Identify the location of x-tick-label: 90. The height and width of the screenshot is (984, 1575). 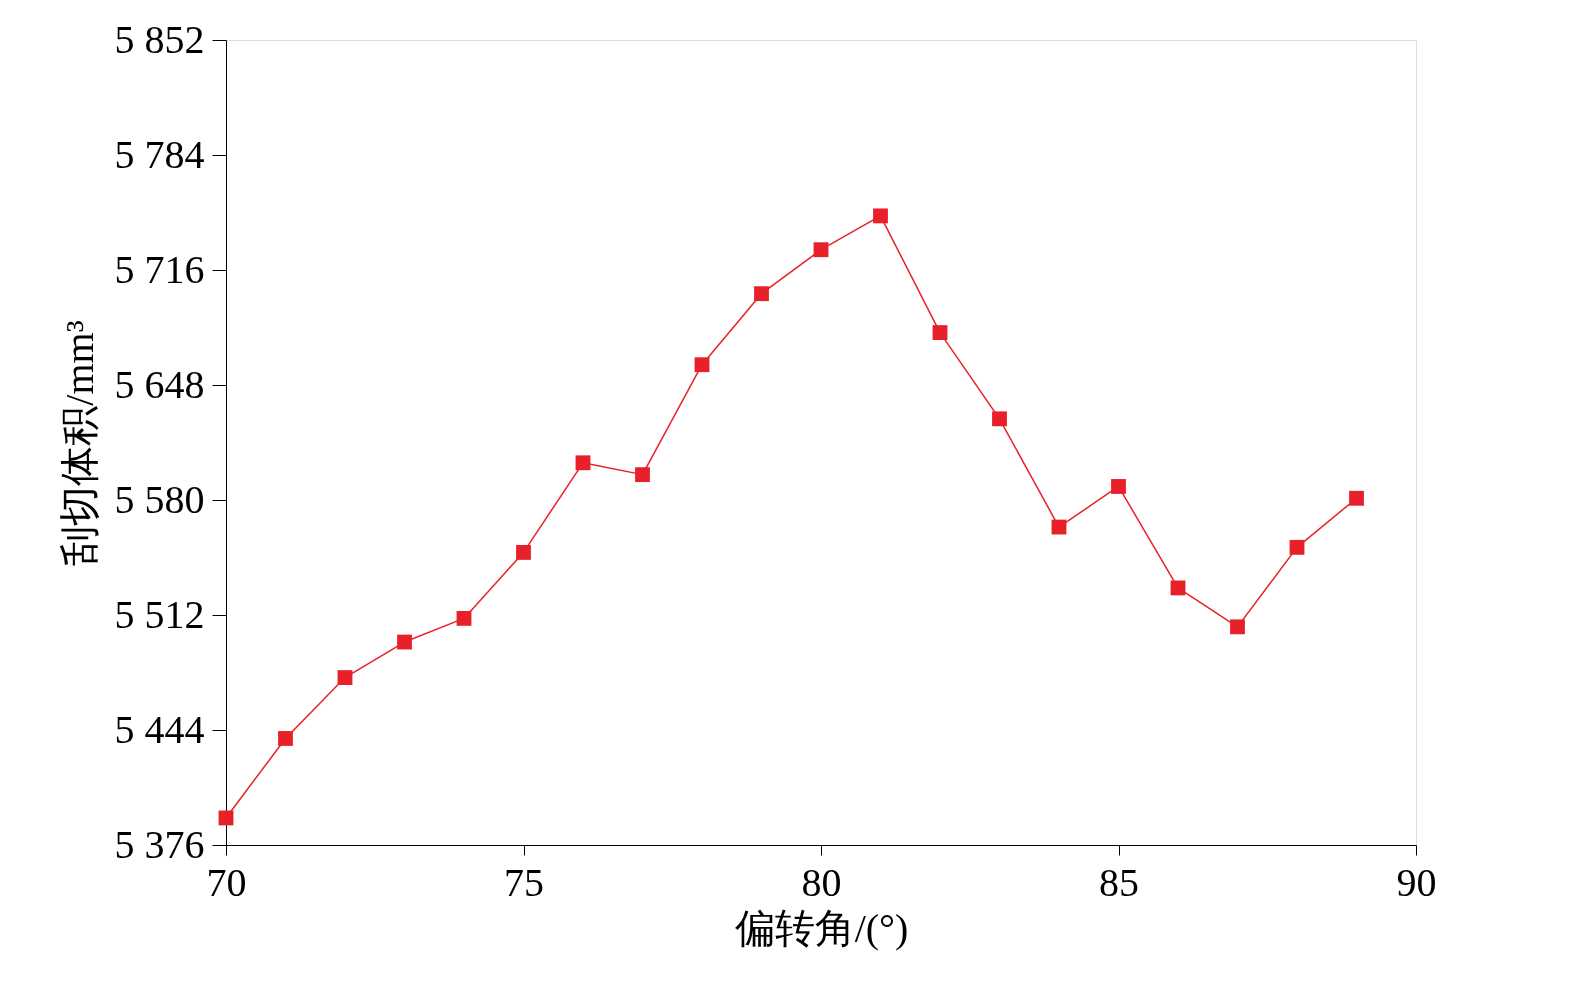
(1416, 882).